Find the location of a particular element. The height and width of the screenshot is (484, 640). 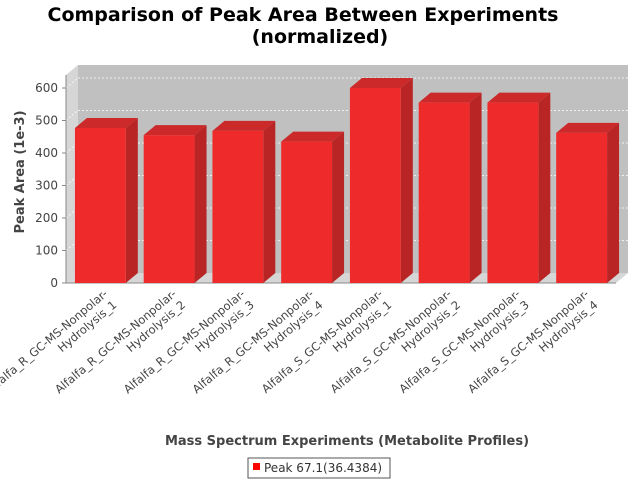

legend: Peak 67.1(36.4384) is located at coordinates (319, 468).